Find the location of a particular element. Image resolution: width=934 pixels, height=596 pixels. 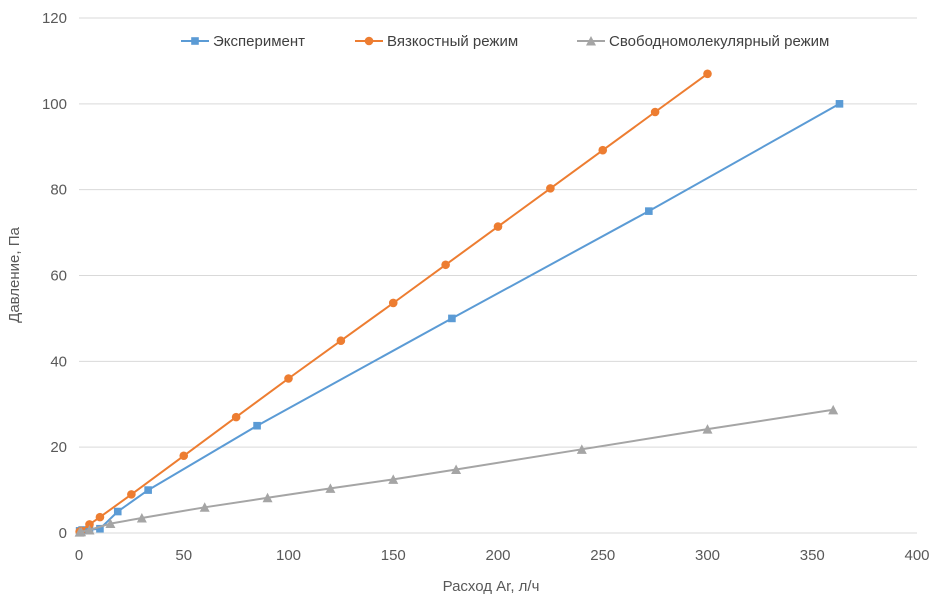

x-tick-label: 150 is located at coordinates (393, 555).